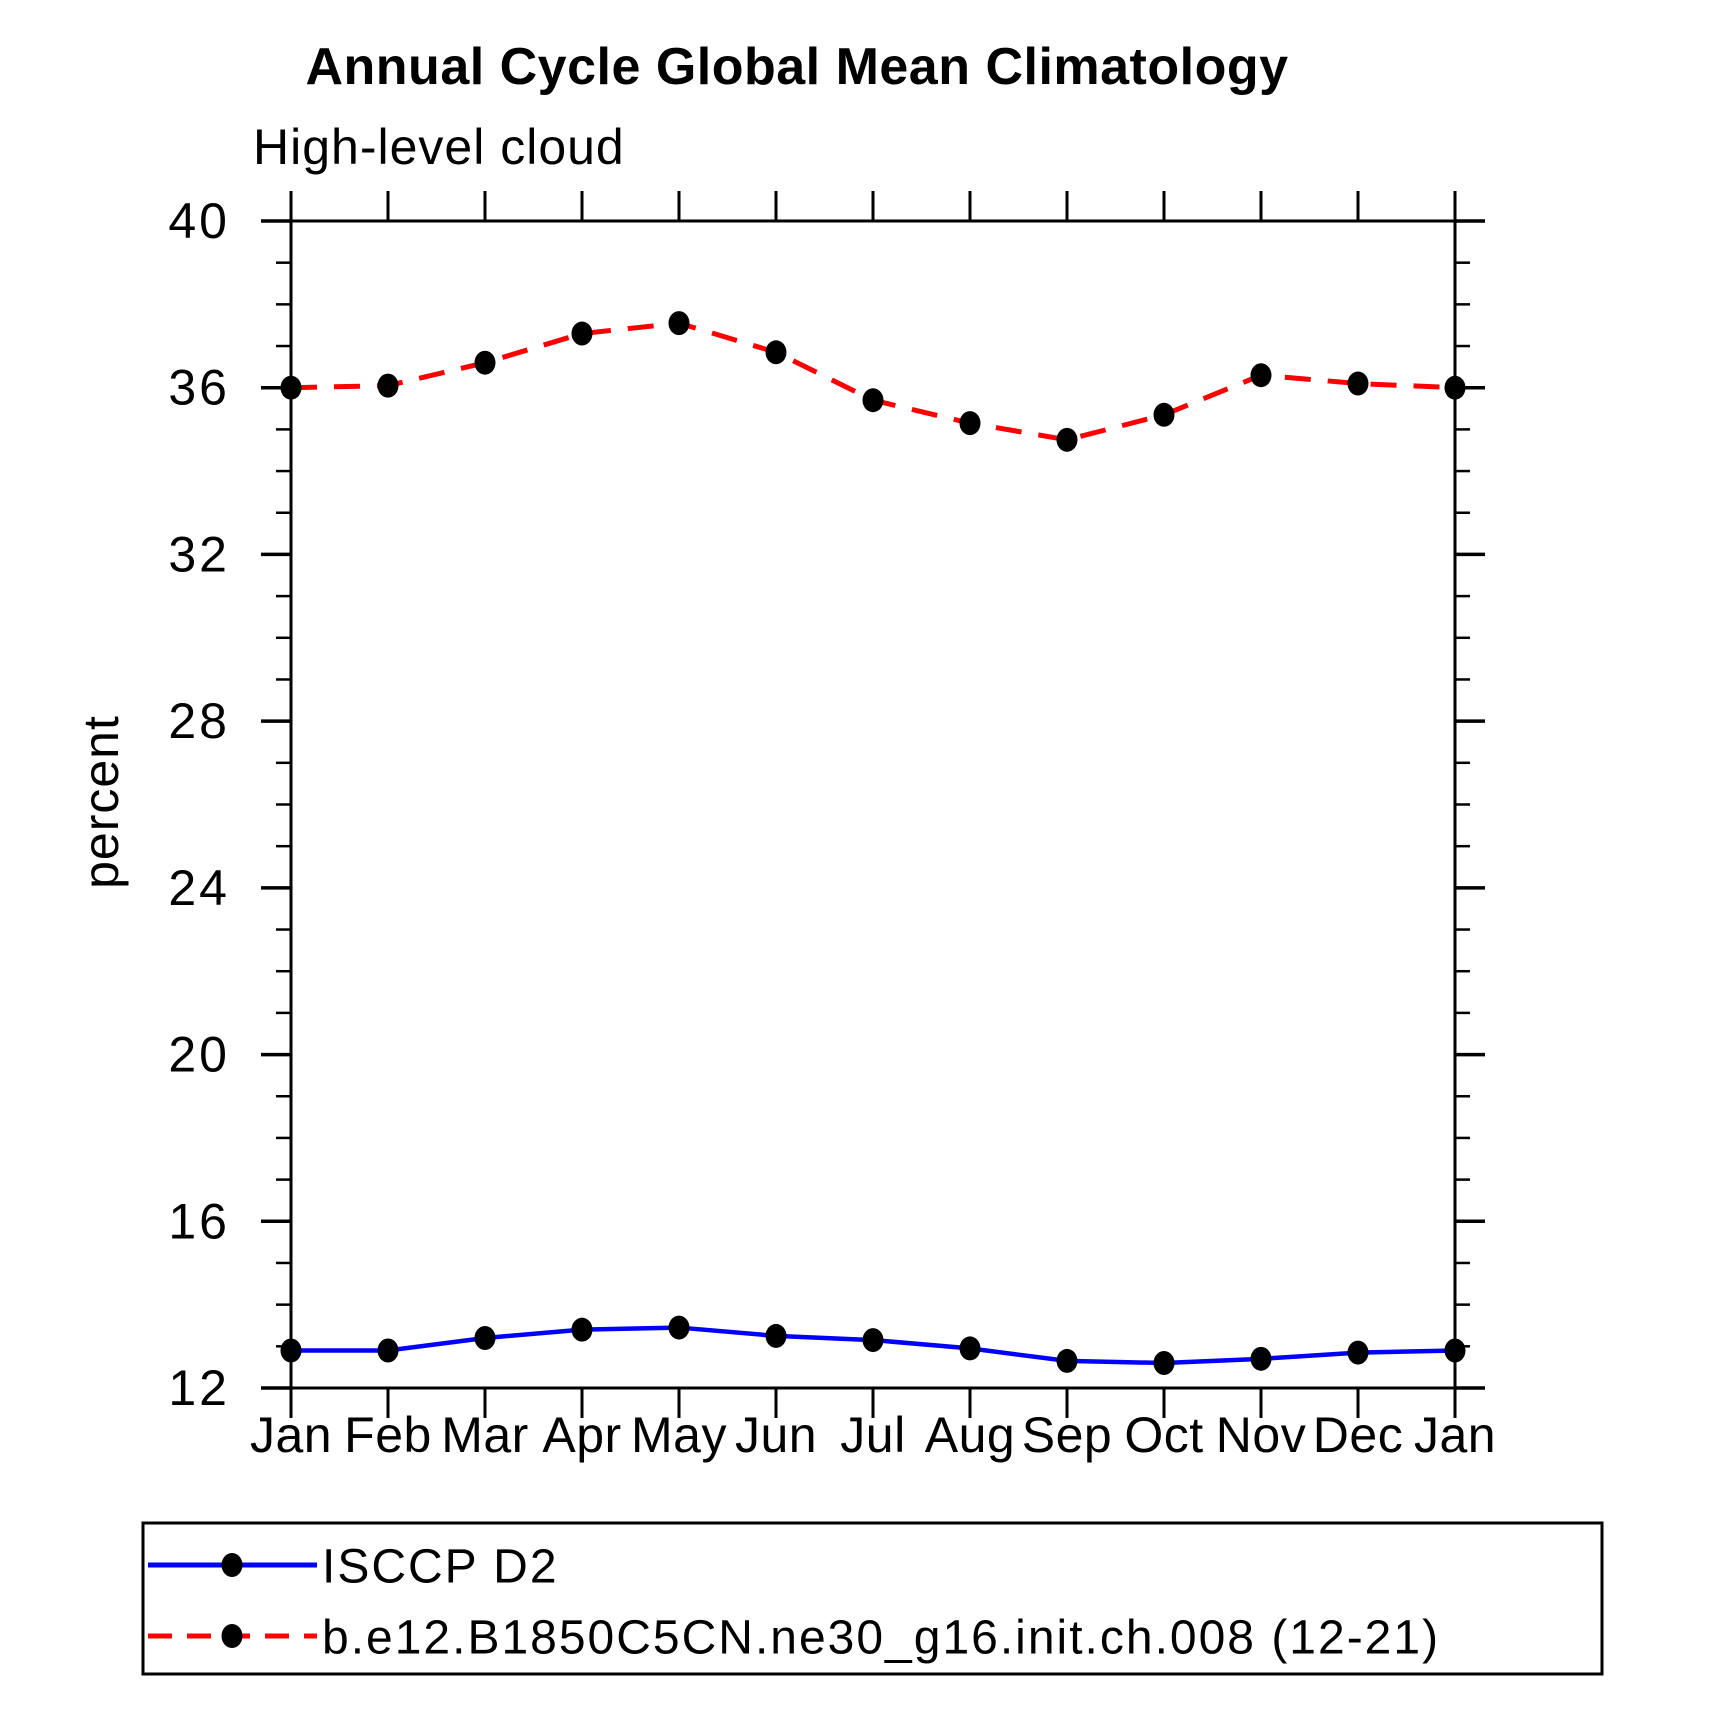 This screenshot has height=1719, width=1710. Describe the element at coordinates (970, 1435) in the screenshot. I see `x-axis-label: Aug` at that location.